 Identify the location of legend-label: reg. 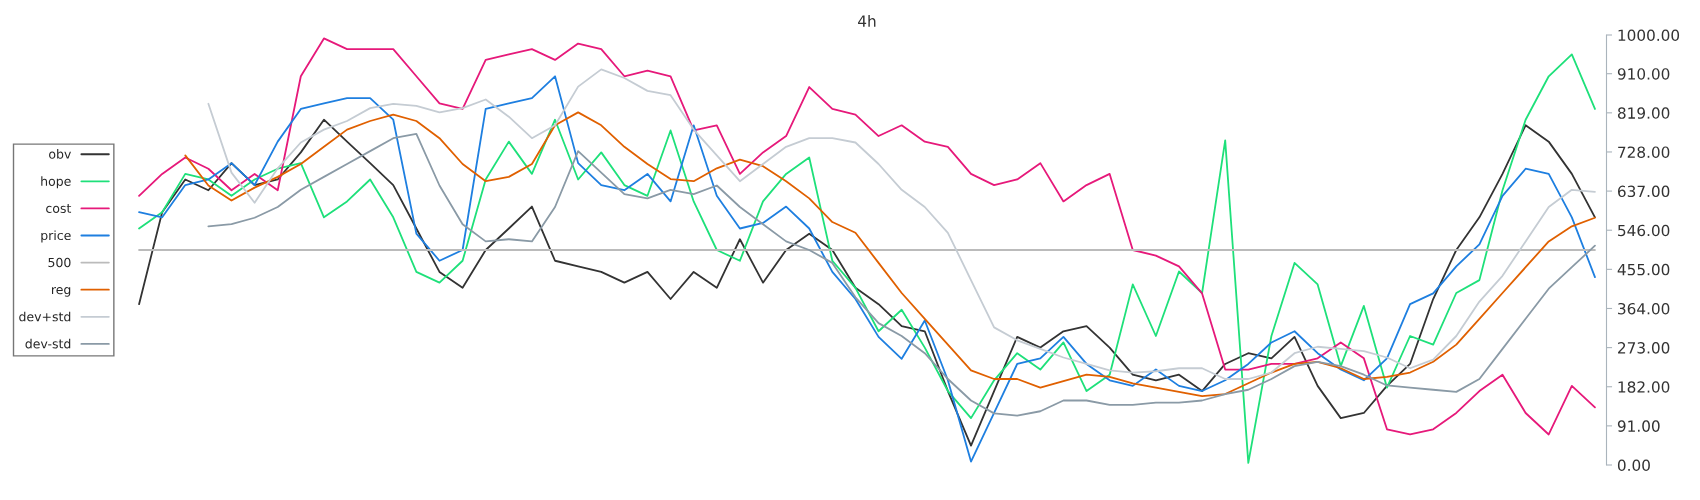
(61, 292).